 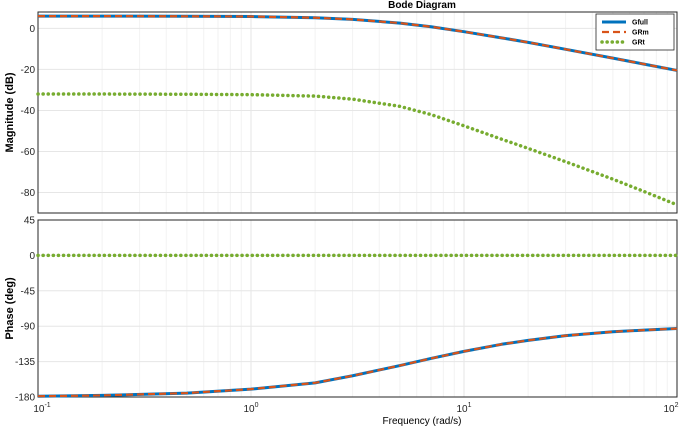 What do you see at coordinates (422, 421) in the screenshot?
I see `x-axis-label: Frequency (rad/s)` at bounding box center [422, 421].